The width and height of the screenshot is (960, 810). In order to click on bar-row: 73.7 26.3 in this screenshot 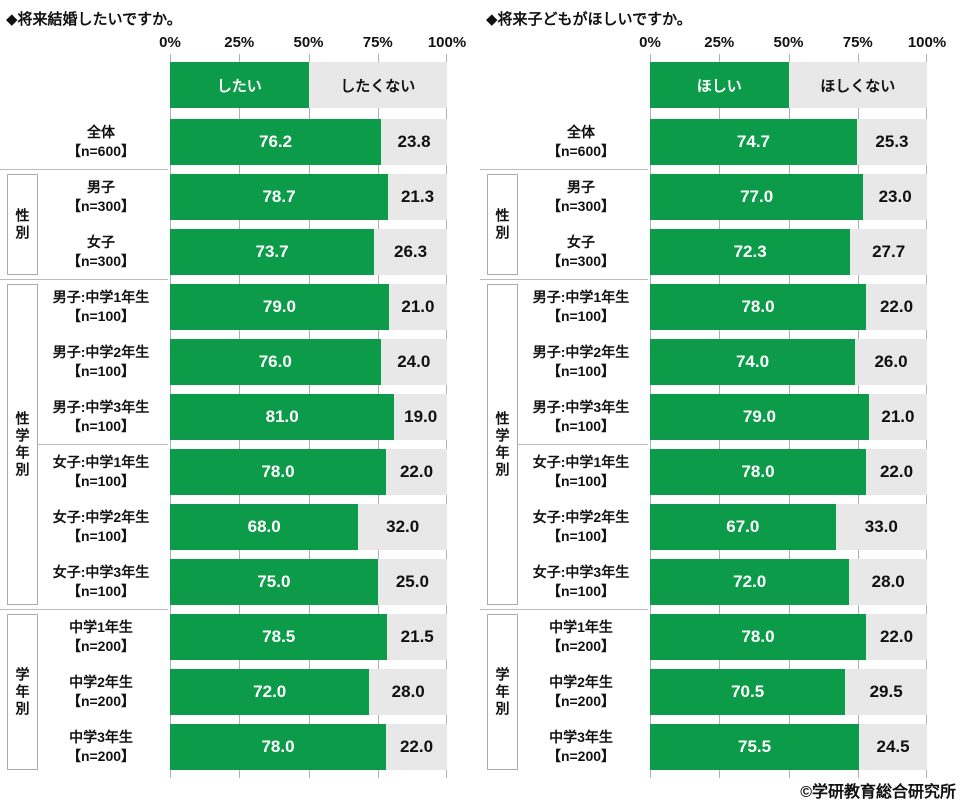, I will do `click(308, 252)`.